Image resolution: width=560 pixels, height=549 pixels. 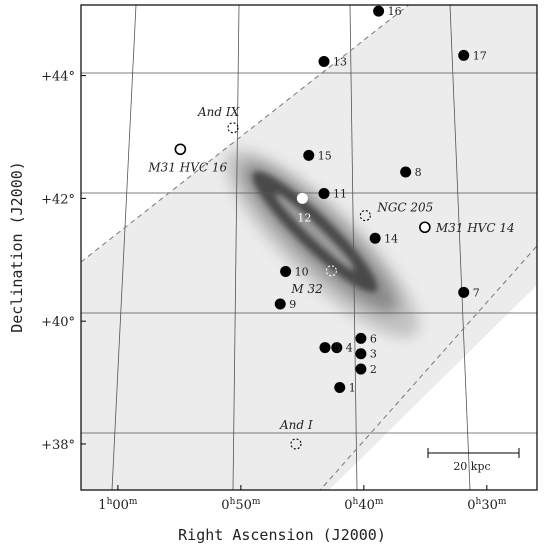 I want to click on x-tick-label: 0h30m, so click(x=487, y=505).